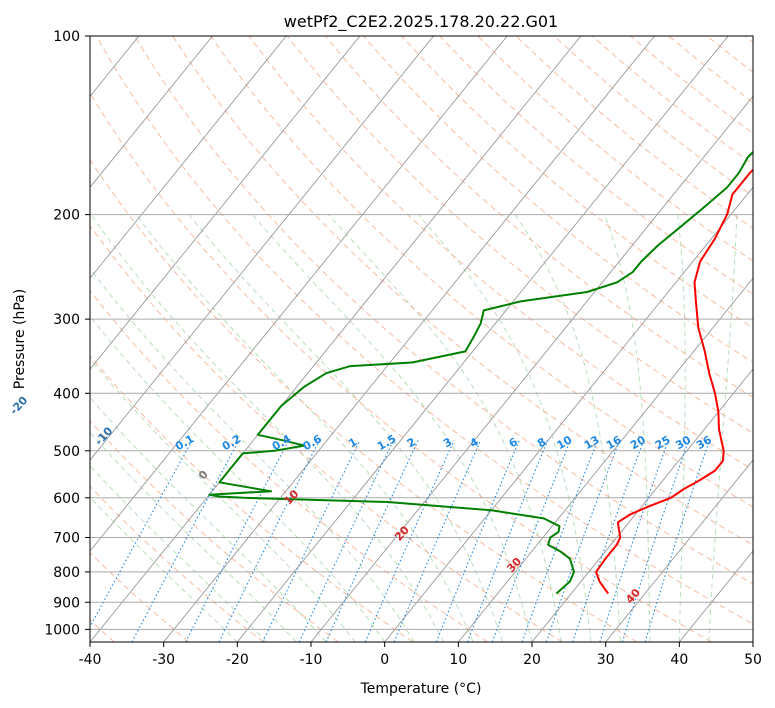  What do you see at coordinates (66, 320) in the screenshot?
I see `y-tick-label: 300` at bounding box center [66, 320].